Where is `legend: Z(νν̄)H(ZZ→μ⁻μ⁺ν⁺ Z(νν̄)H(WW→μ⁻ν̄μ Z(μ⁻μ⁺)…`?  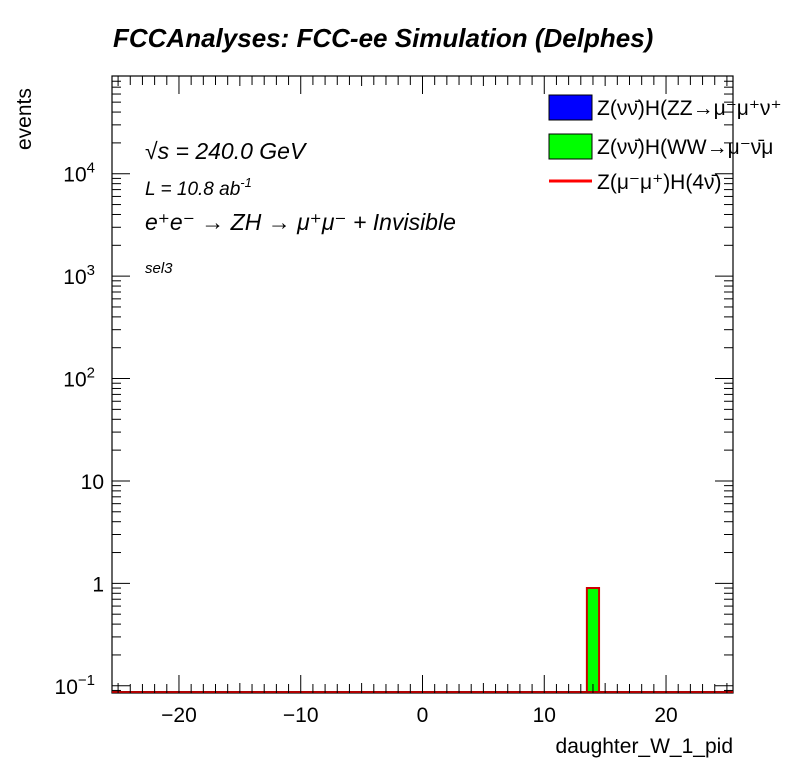
legend: Z(νν̄)H(ZZ→μ⁻μ⁺ν⁺ Z(νν̄)H(WW→μ⁻ν̄μ Z(μ⁻μ⁺)… is located at coordinates (665, 144).